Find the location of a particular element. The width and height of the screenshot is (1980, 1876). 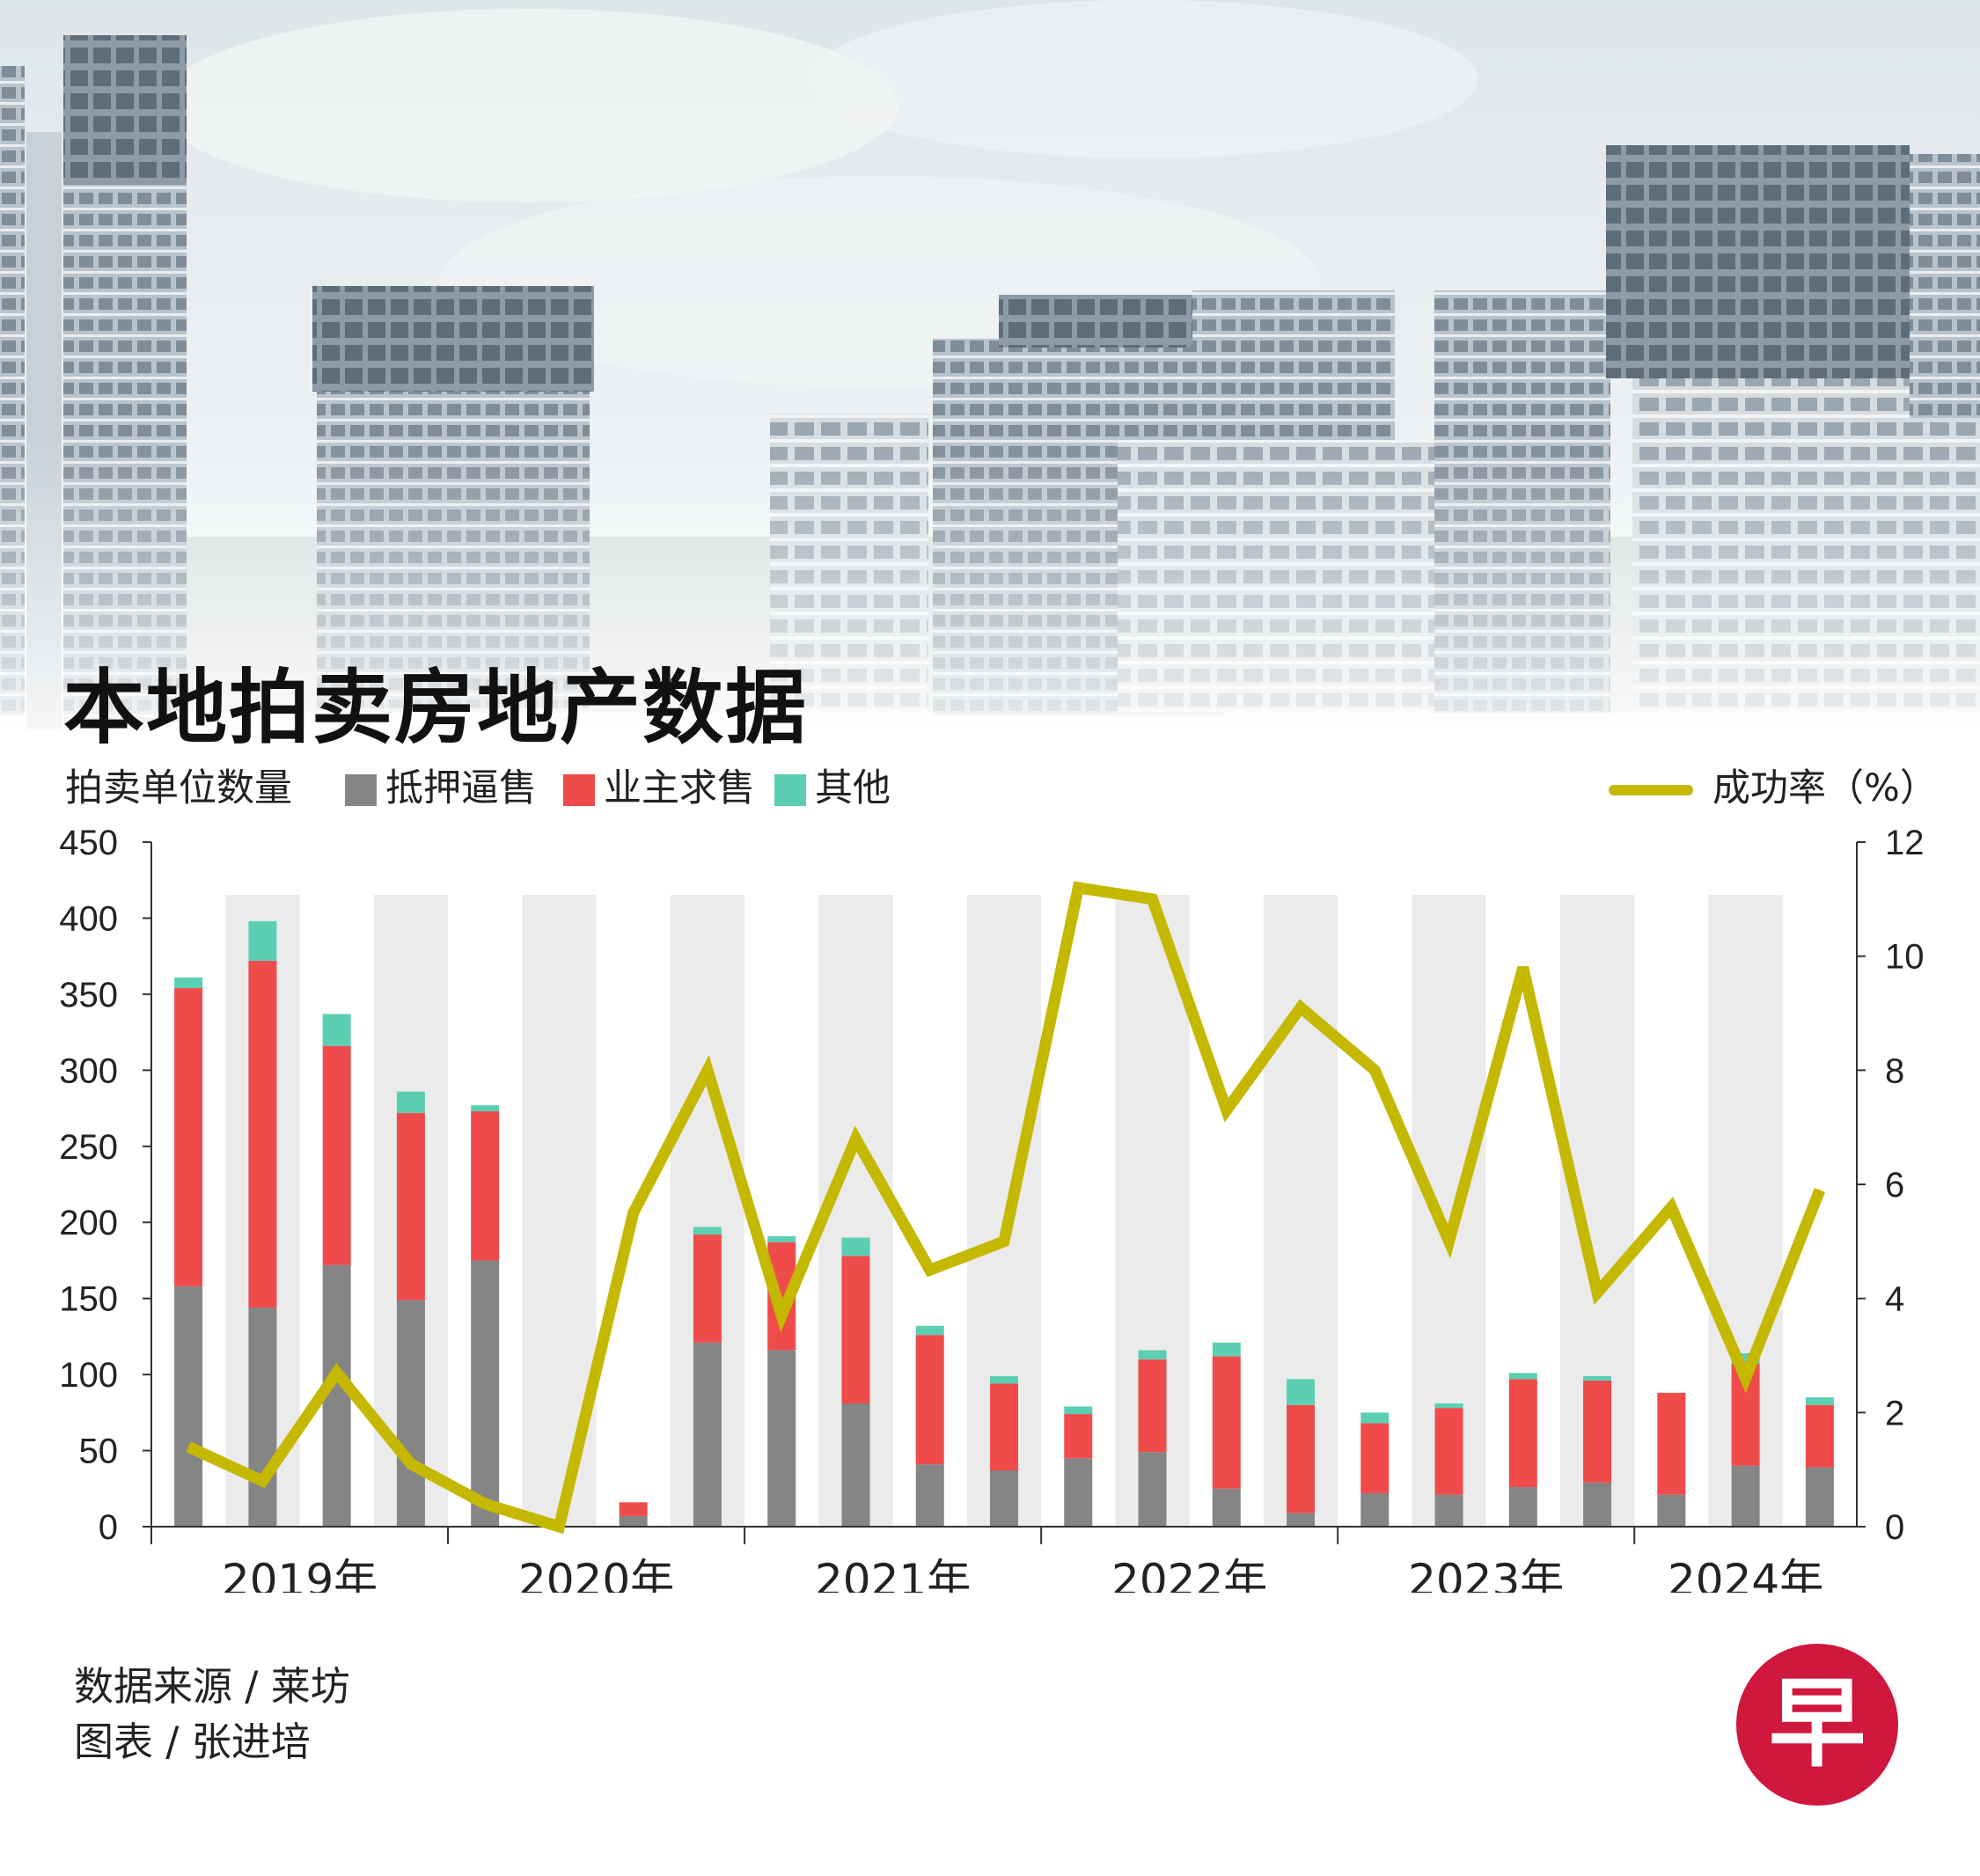

y-left-tick-label: 100 is located at coordinates (89, 1375).